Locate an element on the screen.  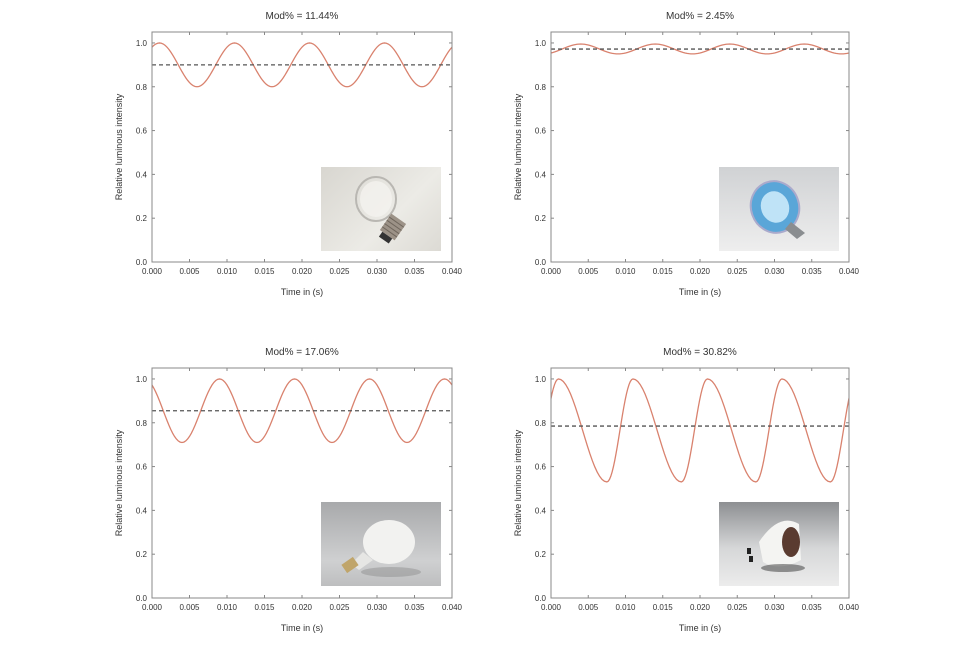
led-spot-gu10-photo is located at coordinates (779, 544).